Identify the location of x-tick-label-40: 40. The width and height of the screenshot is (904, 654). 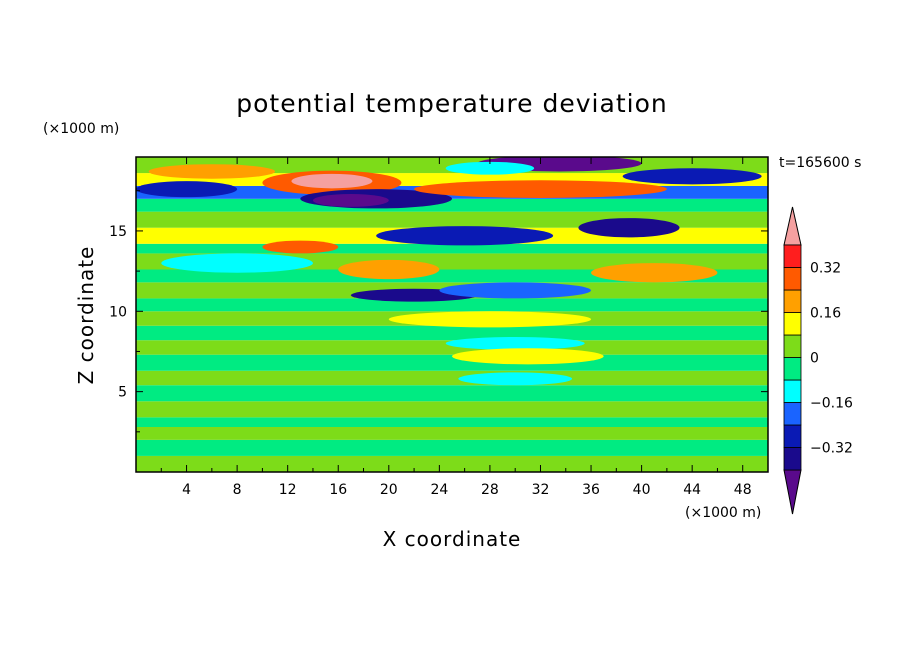
(642, 490).